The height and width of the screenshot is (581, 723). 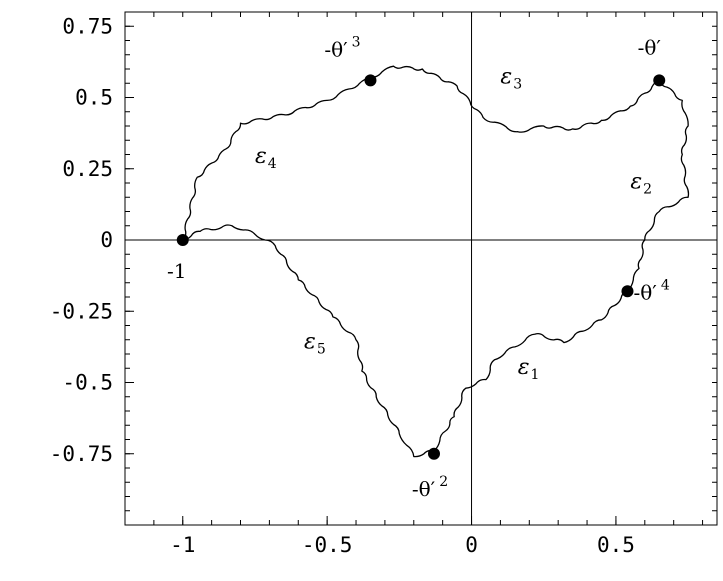 I want to click on x-tick-label: -0.5, so click(x=327, y=545).